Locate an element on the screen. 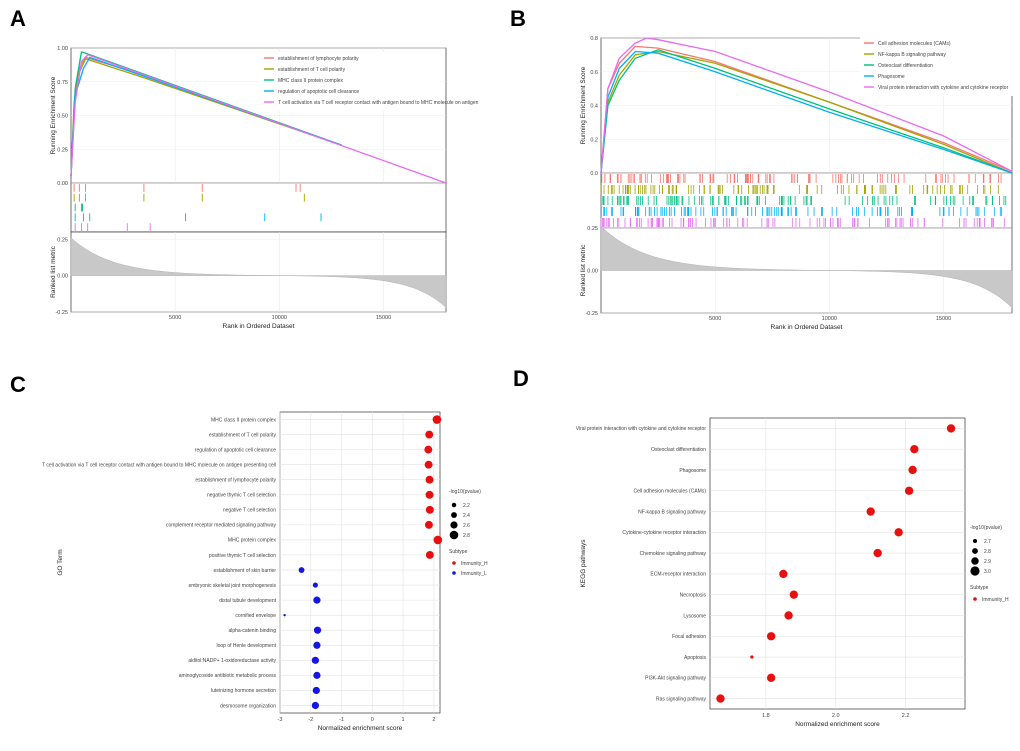  color-legend-label: Immunity_H is located at coordinates (995, 600).